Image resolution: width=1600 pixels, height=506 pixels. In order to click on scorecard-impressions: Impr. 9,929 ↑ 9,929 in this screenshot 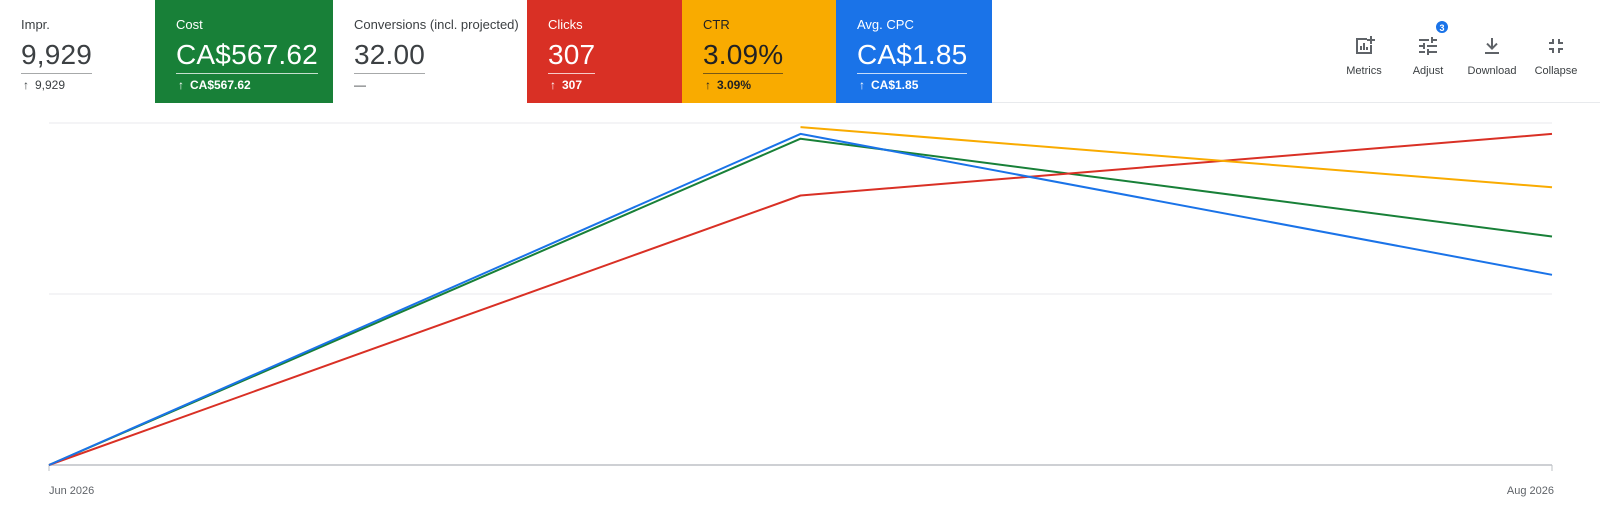, I will do `click(77, 51)`.